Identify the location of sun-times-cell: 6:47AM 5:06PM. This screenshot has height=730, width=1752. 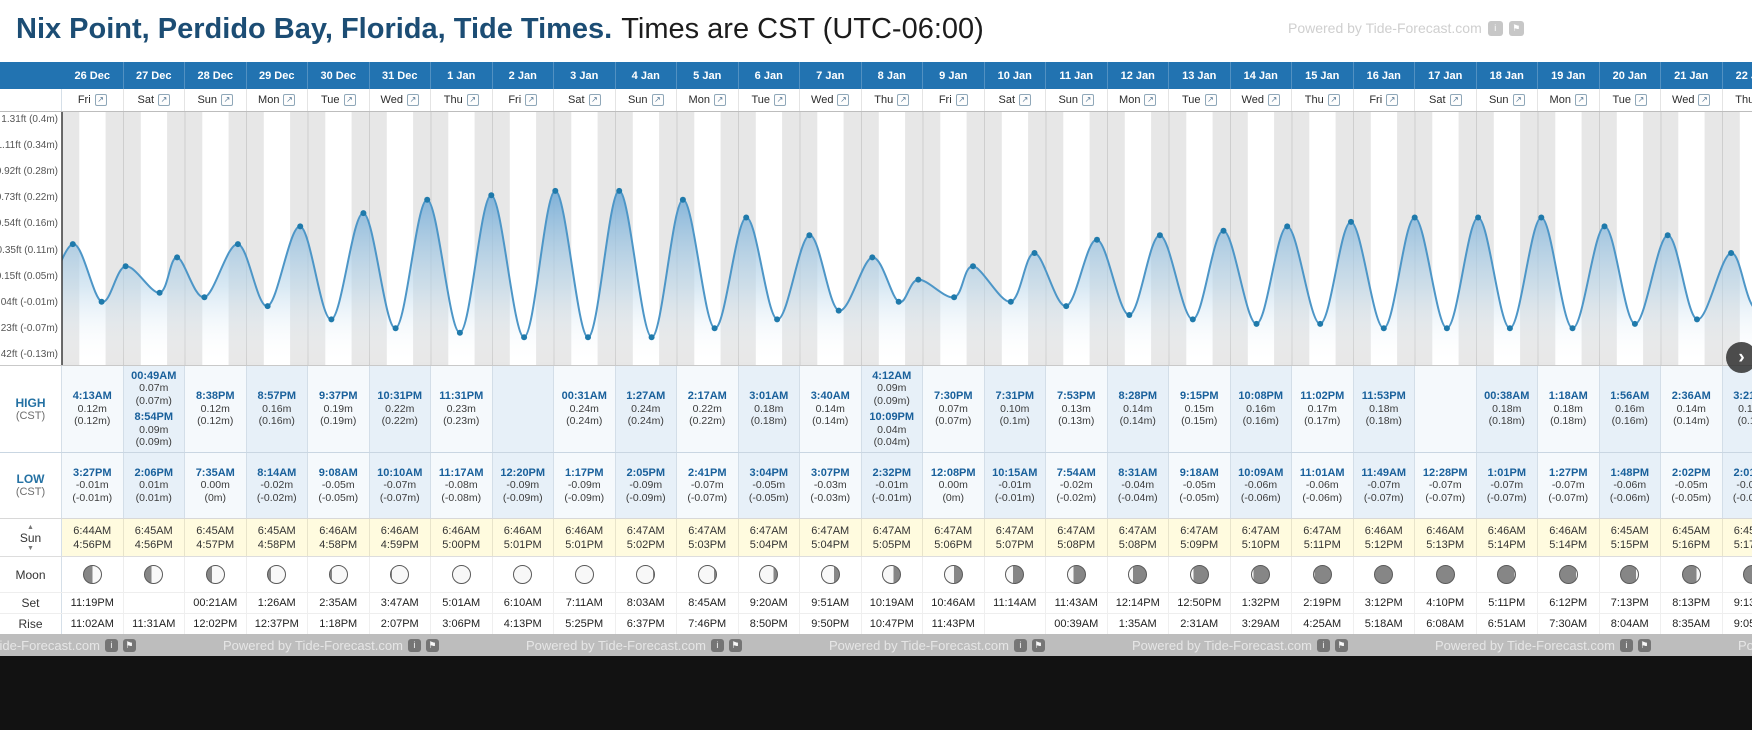
(954, 537).